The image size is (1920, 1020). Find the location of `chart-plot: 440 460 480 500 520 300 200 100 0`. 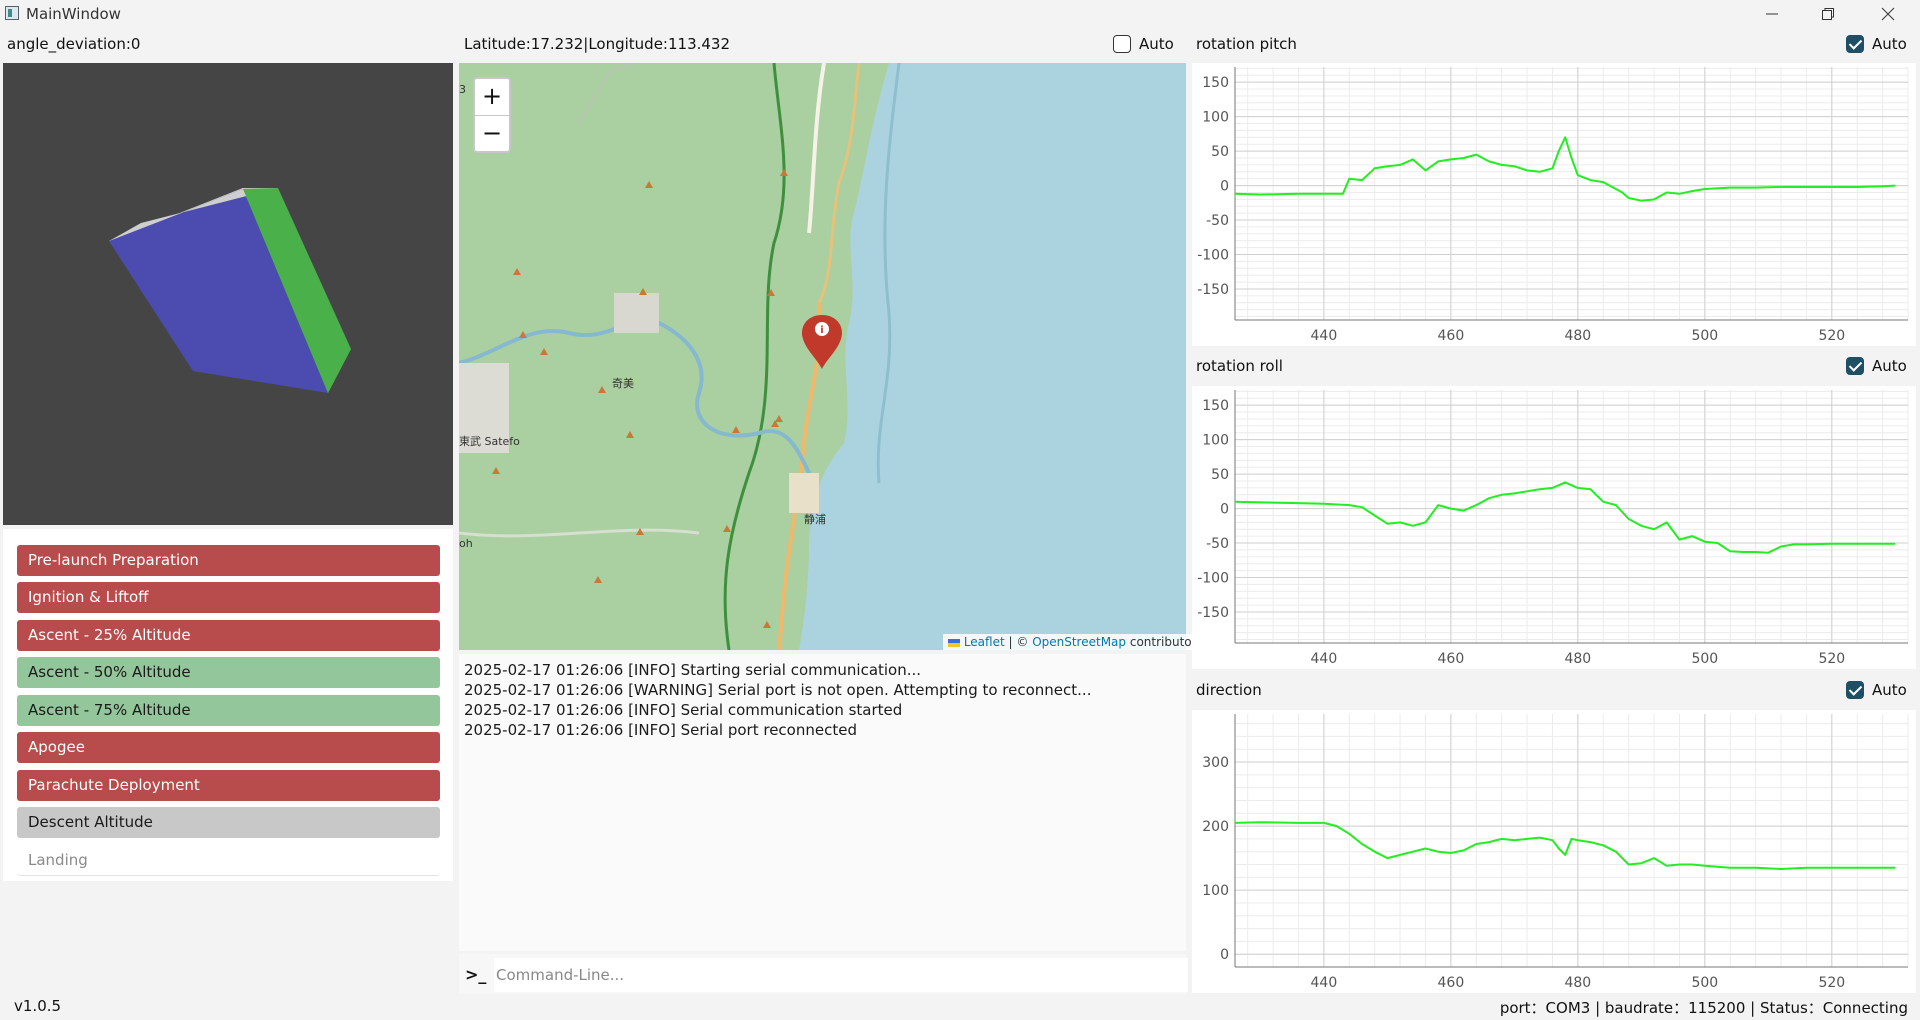

chart-plot: 440 460 480 500 520 300 200 100 0 is located at coordinates (1555, 852).